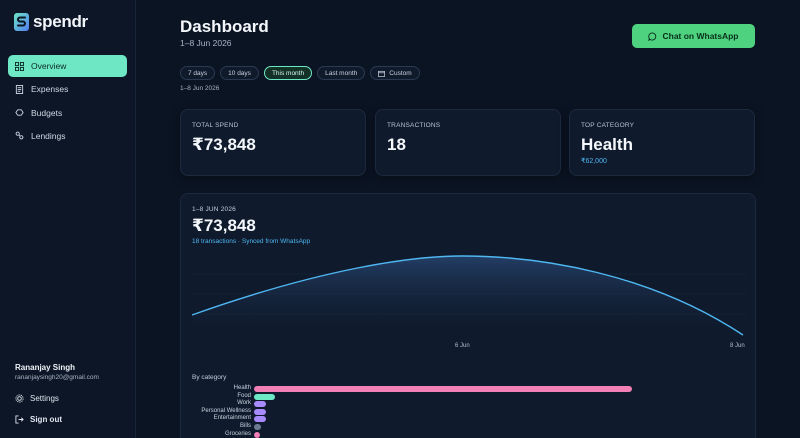 This screenshot has width=800, height=438. What do you see at coordinates (67, 136) in the screenshot?
I see `sidebar-item-lendings: Lendings` at bounding box center [67, 136].